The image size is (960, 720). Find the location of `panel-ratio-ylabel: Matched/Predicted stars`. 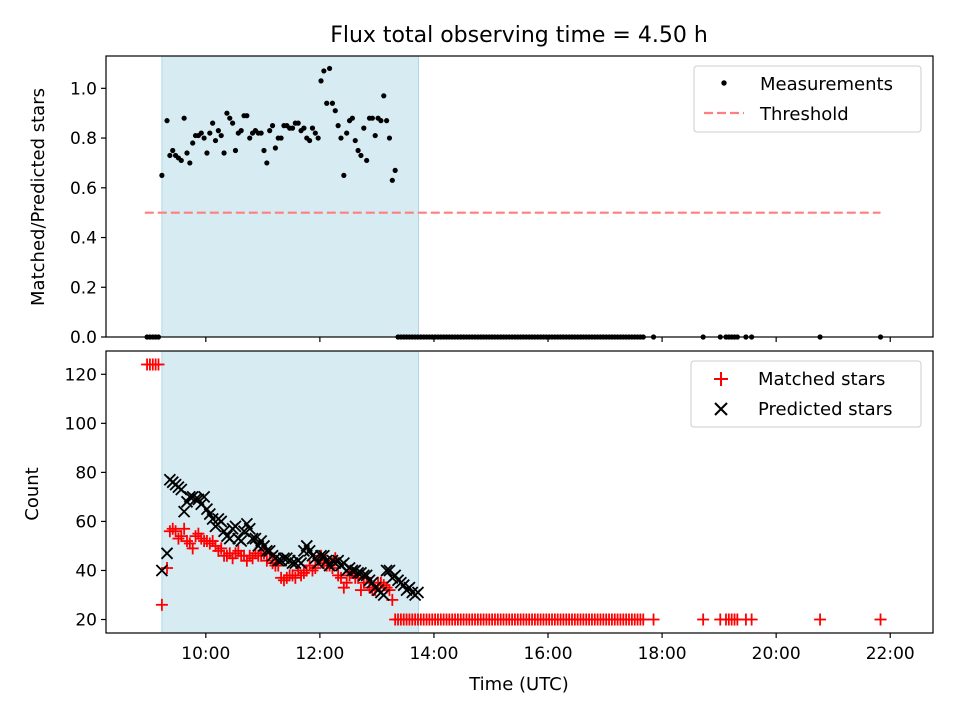

panel-ratio-ylabel: Matched/Predicted stars is located at coordinates (38, 197).